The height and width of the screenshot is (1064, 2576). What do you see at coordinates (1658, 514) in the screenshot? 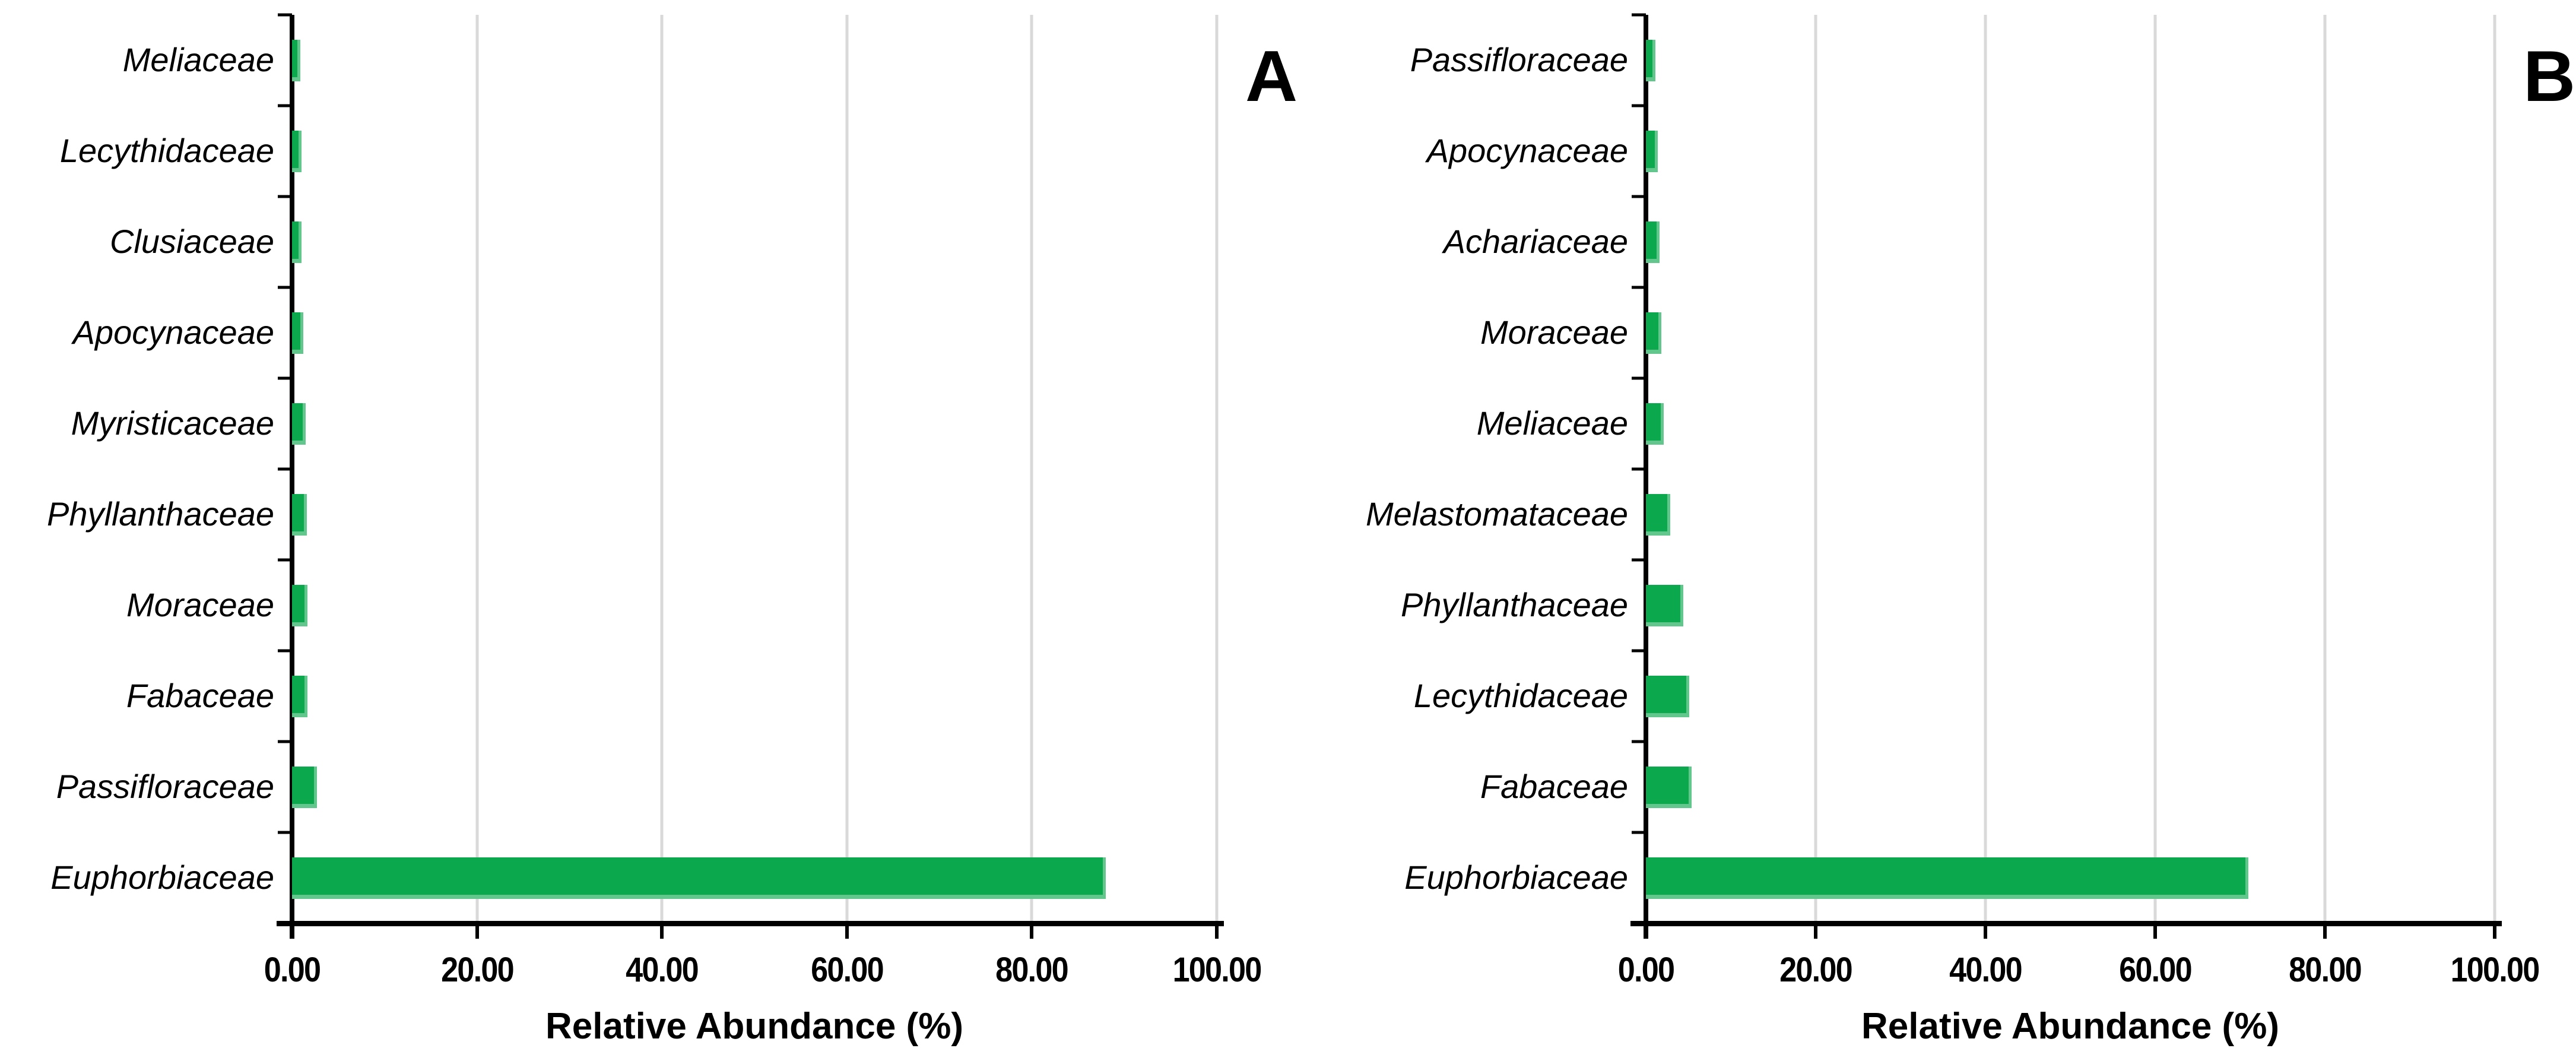
I see `bar-melastomataceae` at bounding box center [1658, 514].